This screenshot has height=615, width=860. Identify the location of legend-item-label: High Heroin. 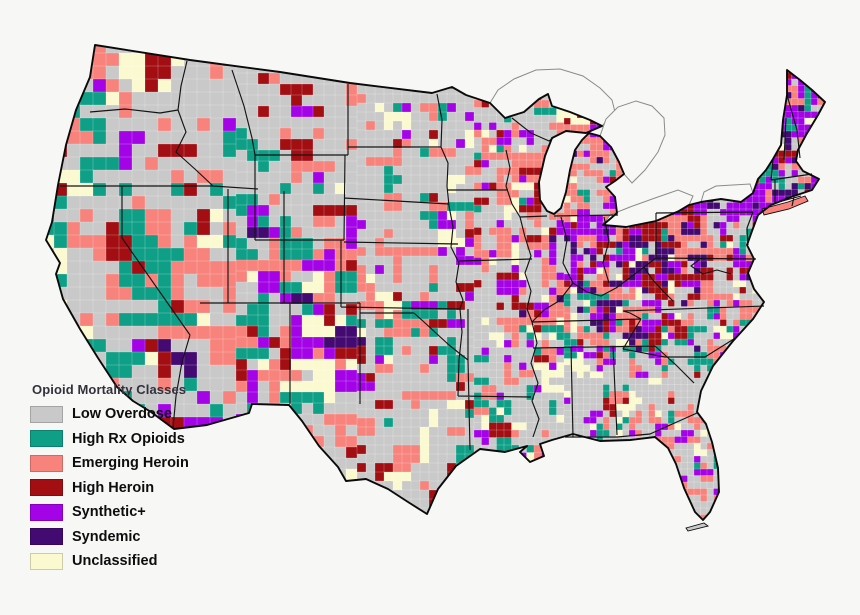
(113, 487).